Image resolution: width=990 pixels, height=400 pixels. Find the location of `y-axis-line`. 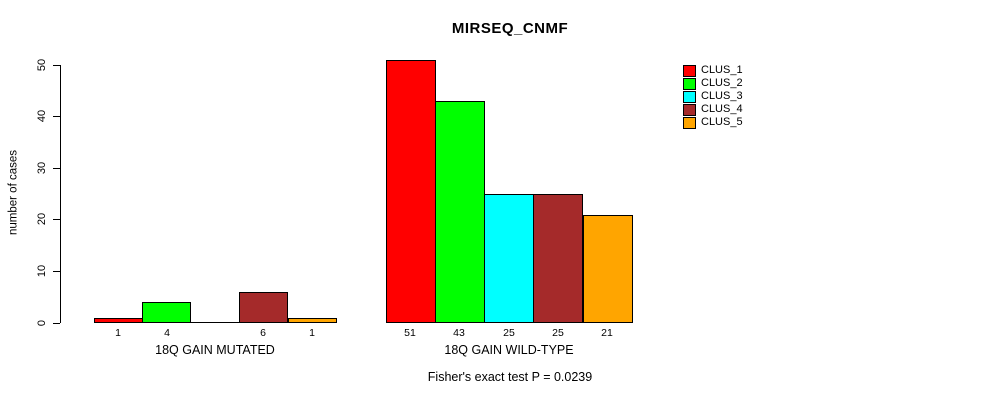

y-axis-line is located at coordinates (60, 194).